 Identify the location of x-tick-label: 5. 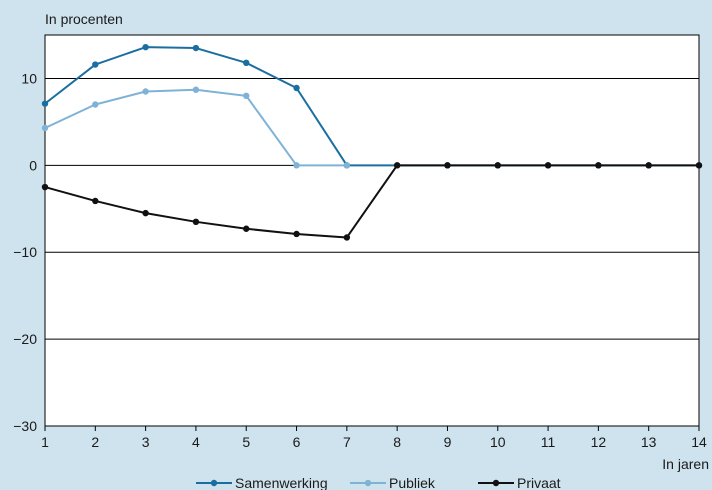
(246, 442).